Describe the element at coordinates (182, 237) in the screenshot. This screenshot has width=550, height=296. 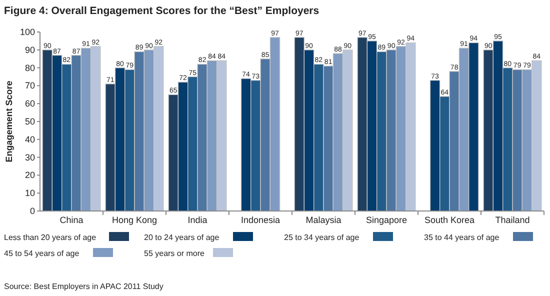
I see `legend-label: 20 to 24 years of age` at that location.